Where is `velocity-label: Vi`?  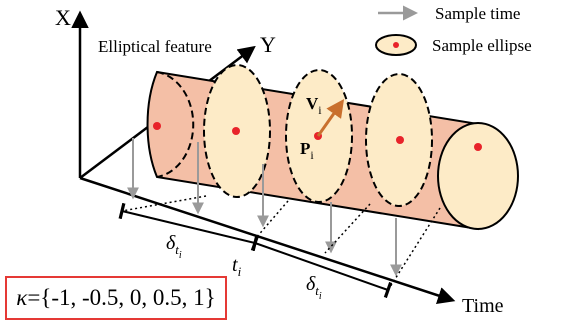 velocity-label: Vi is located at coordinates (314, 105).